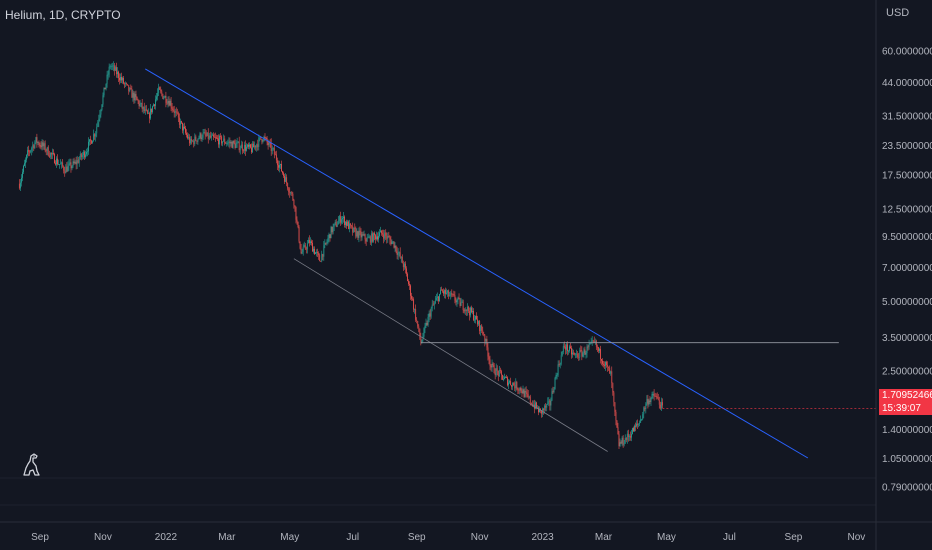 The image size is (932, 550). What do you see at coordinates (898, 13) in the screenshot?
I see `currency-label: USD` at bounding box center [898, 13].